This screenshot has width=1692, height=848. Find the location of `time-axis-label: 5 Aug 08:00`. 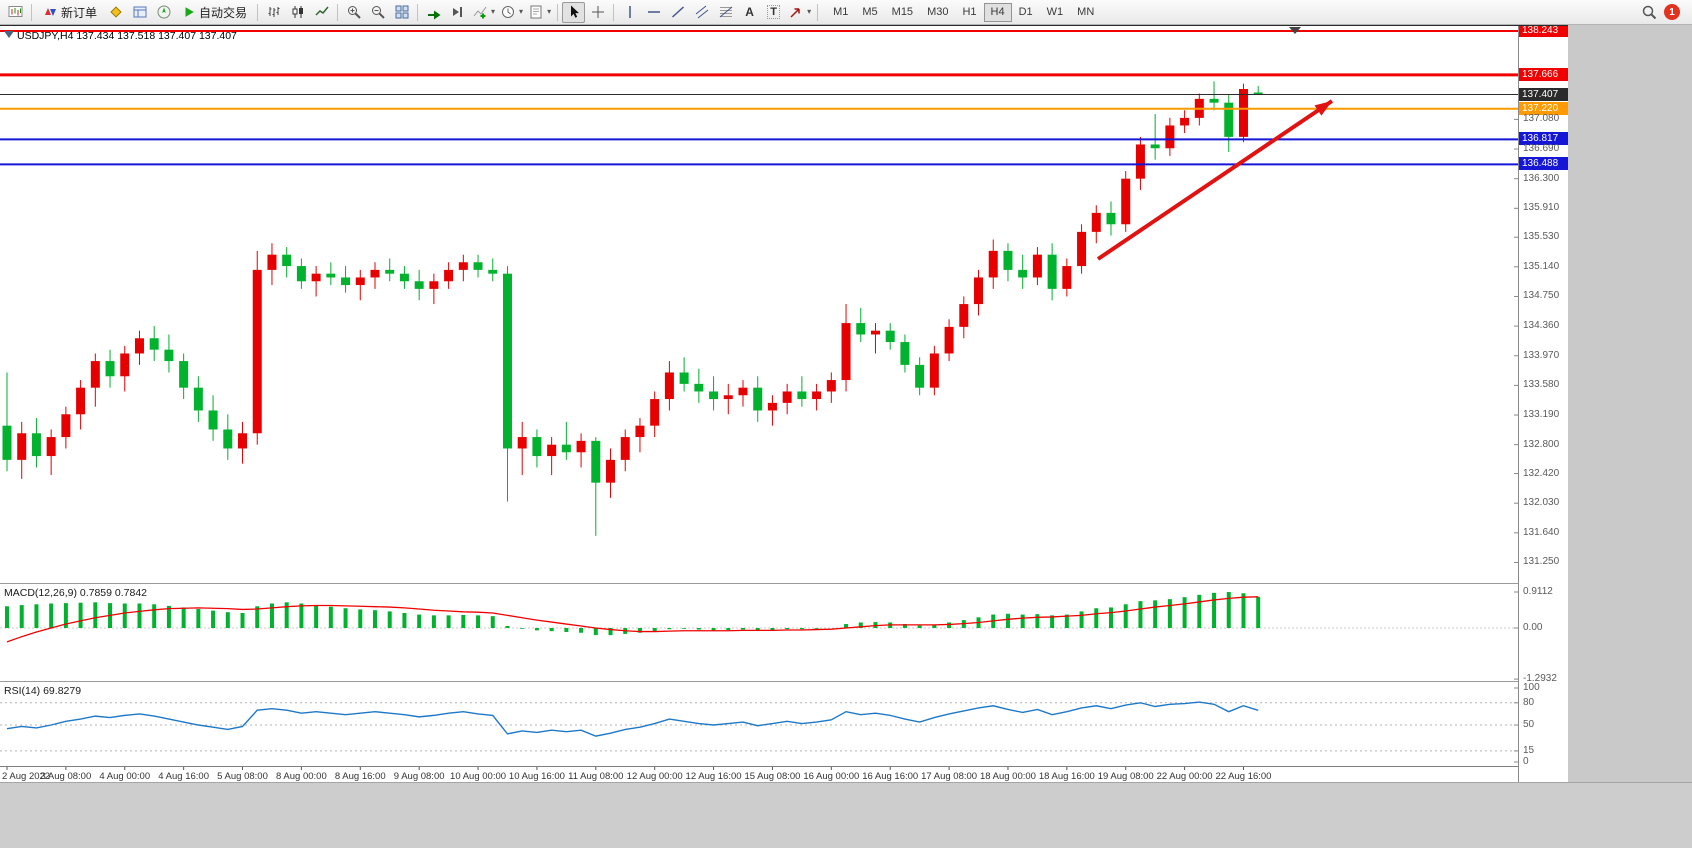

time-axis-label: 5 Aug 08:00 is located at coordinates (242, 776).